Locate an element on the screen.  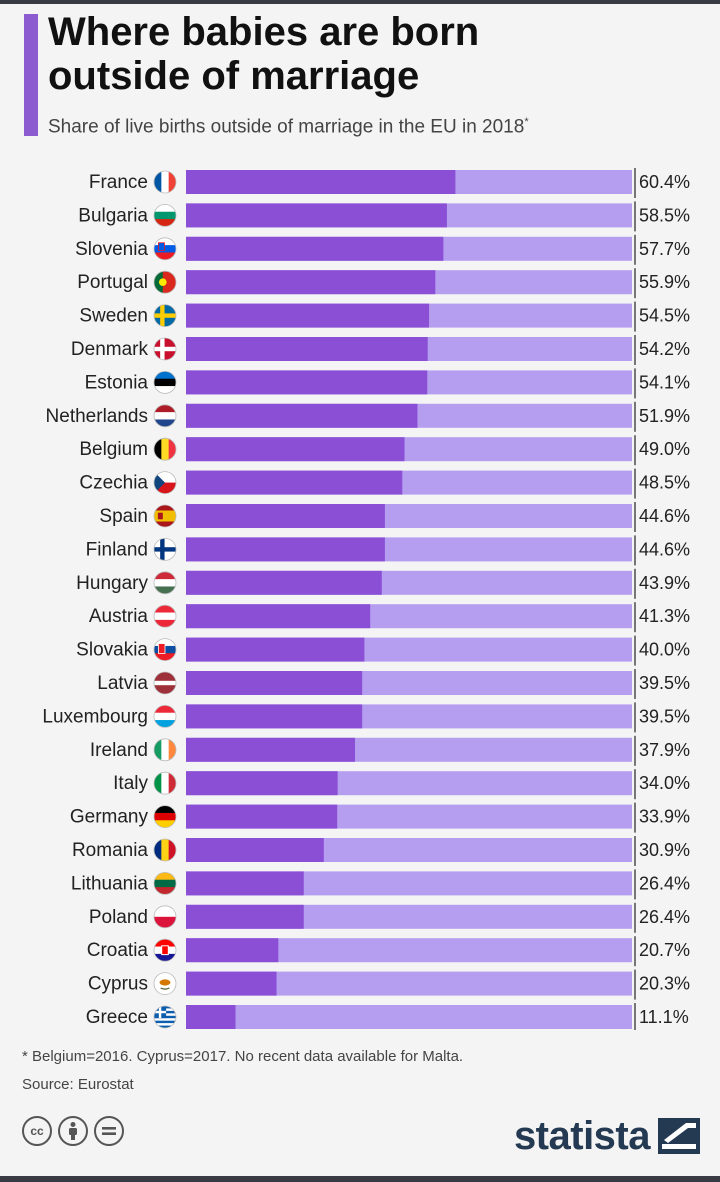
bar-row: Latvia 39.5% is located at coordinates (393, 684).